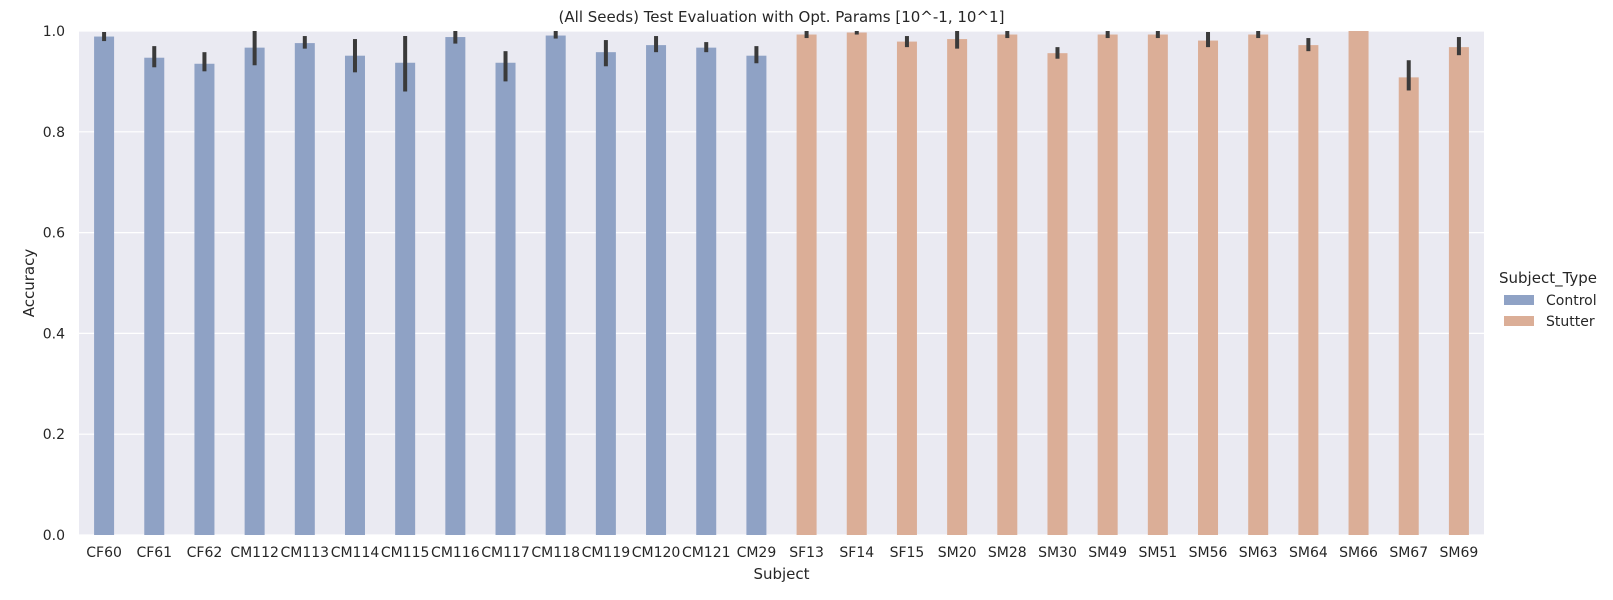  What do you see at coordinates (104, 285) in the screenshot?
I see `bar-cf60` at bounding box center [104, 285].